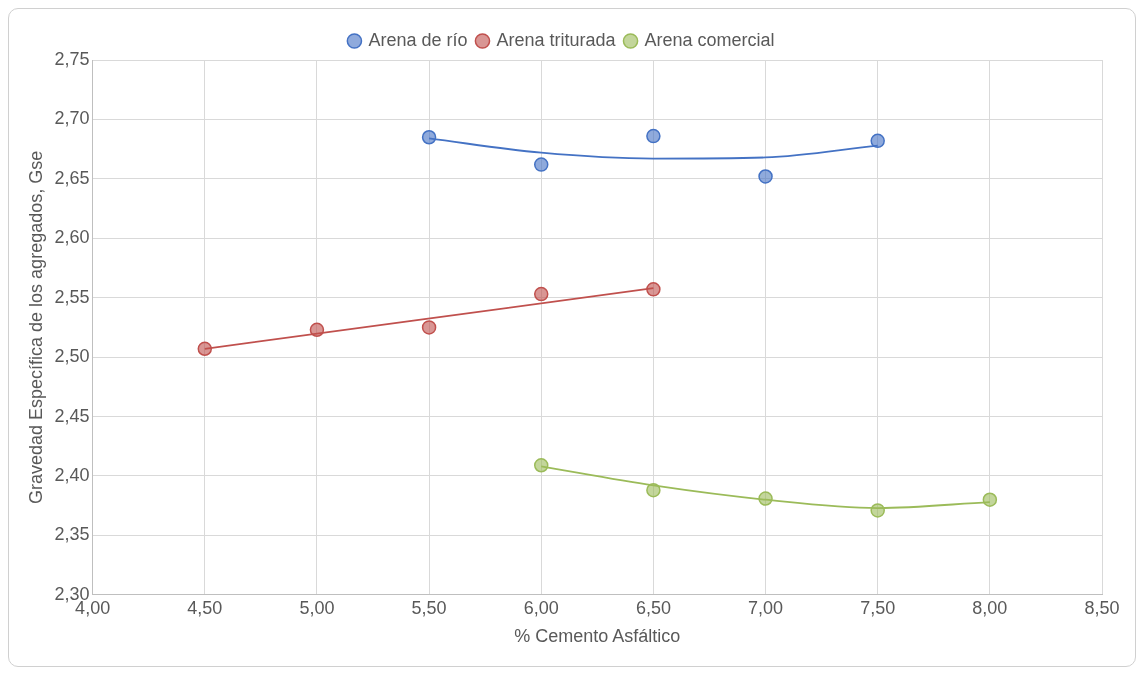  I want to click on y-tick-label: 2,75, so click(72, 58).